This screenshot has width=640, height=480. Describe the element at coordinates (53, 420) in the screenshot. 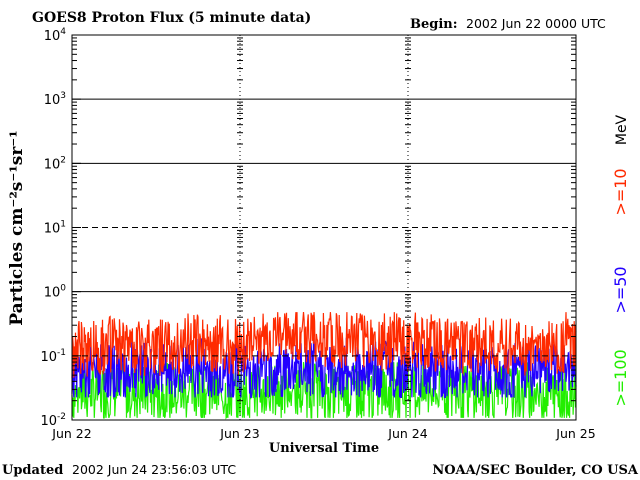

I see `y-tick-label--2: 10⁻²` at that location.